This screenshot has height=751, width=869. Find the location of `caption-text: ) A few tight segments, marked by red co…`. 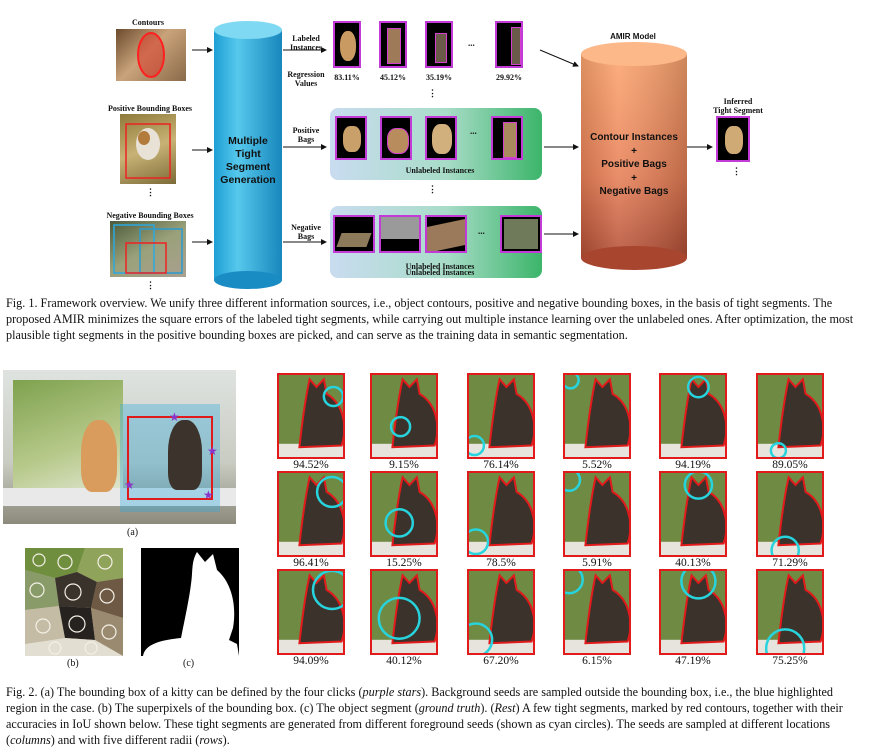

caption-text: ) A few tight segments, marked by red co… is located at coordinates (424, 724).